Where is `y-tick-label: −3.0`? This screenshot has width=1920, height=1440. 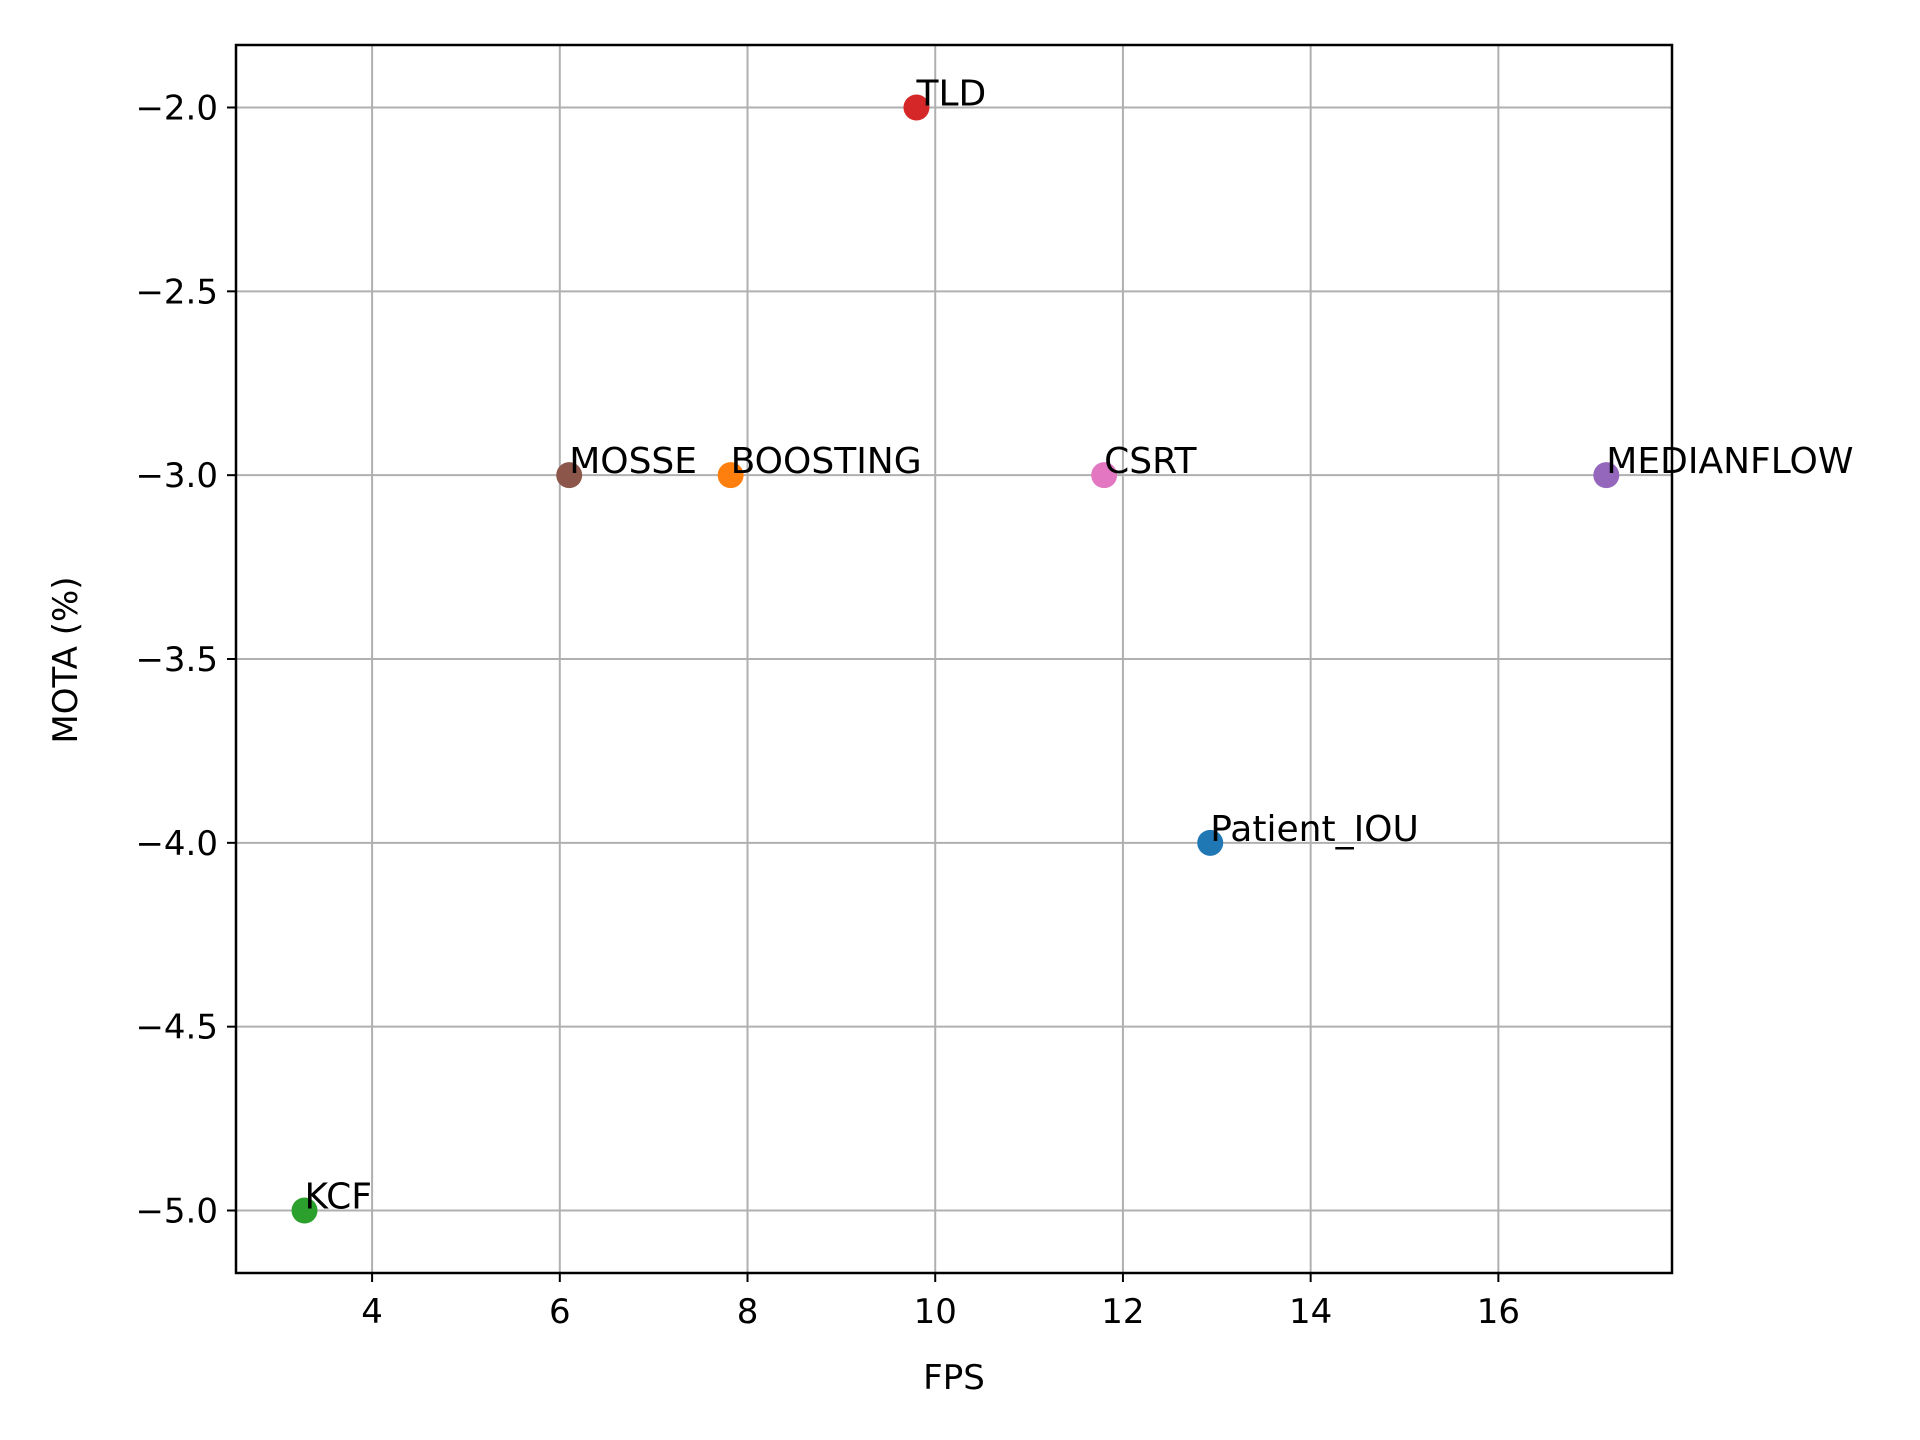
y-tick-label: −3.0 is located at coordinates (176, 476).